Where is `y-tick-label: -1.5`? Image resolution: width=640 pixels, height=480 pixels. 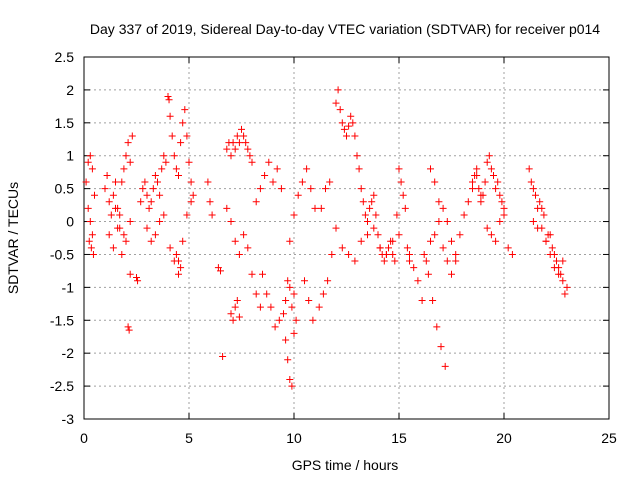 y-tick-label: -1.5 is located at coordinates (62, 320).